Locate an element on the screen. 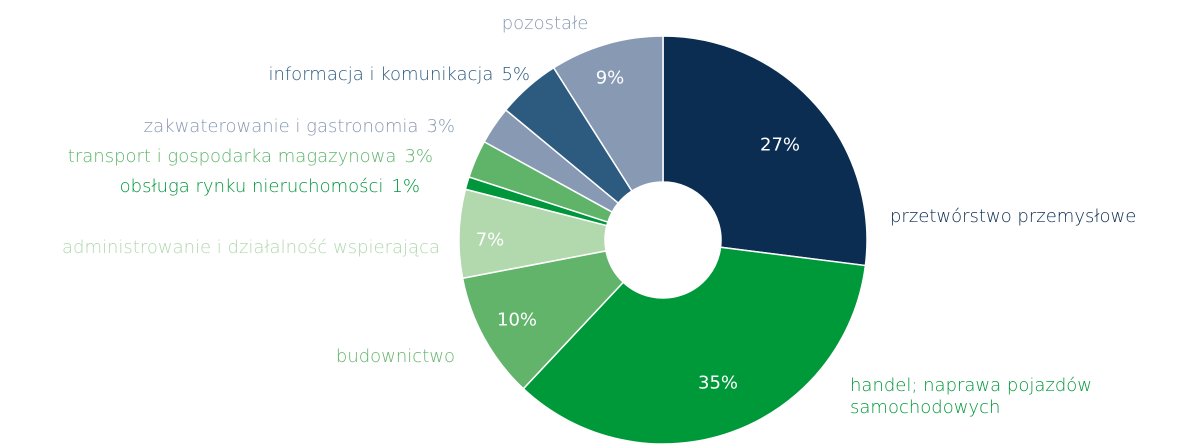 This screenshot has width=1186, height=446. slice-label: obsługa rynku nieruchomości 1% is located at coordinates (270, 187).